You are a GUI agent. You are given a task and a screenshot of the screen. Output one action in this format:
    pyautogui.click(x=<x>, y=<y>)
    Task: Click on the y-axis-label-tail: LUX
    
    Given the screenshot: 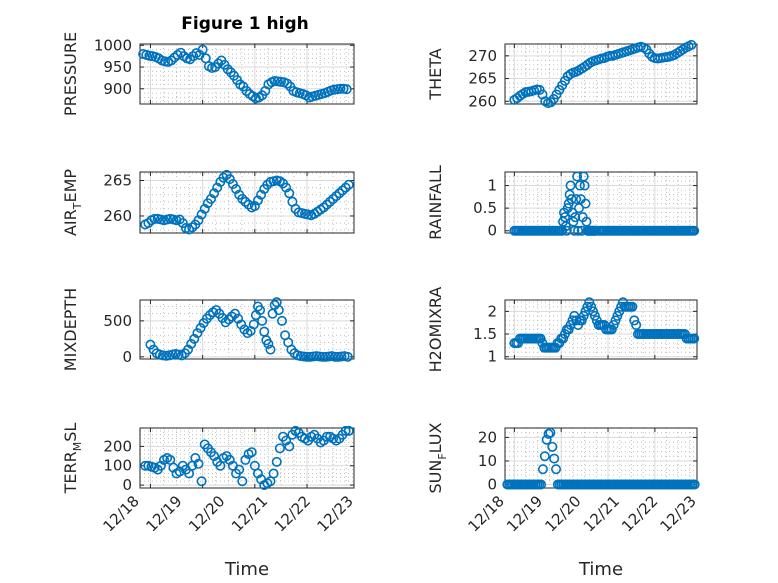 What is the action you would take?
    pyautogui.click(x=435, y=437)
    